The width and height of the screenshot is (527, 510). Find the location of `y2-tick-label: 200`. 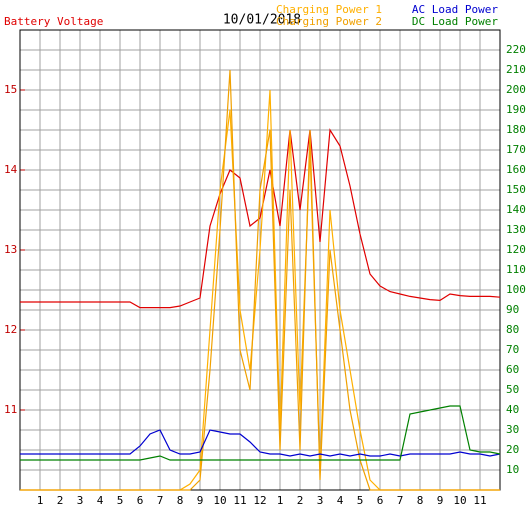

y2-tick-label: 200 is located at coordinates (516, 89).